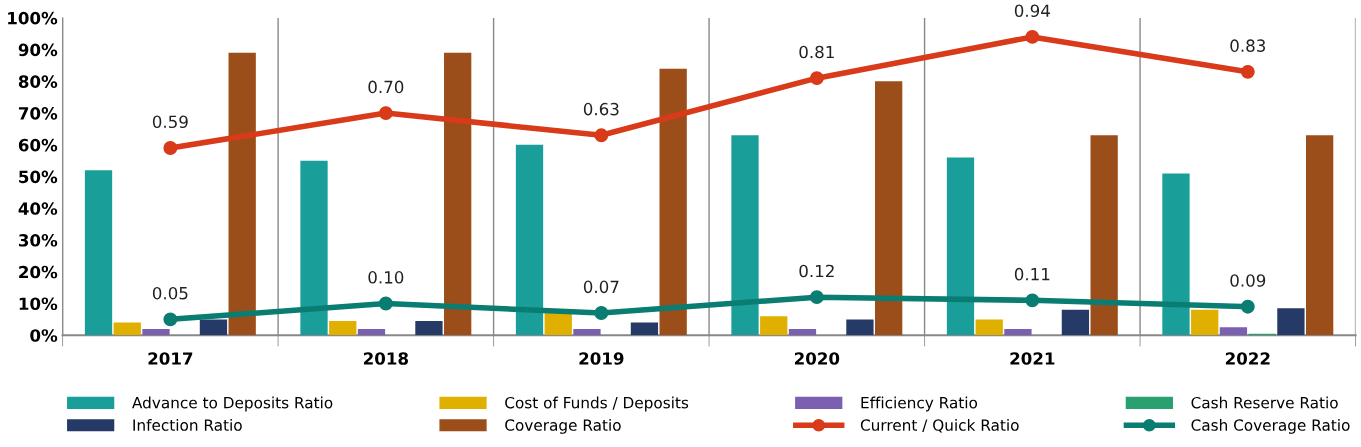  What do you see at coordinates (601, 358) in the screenshot?
I see `x-tick-label: 2019` at bounding box center [601, 358].